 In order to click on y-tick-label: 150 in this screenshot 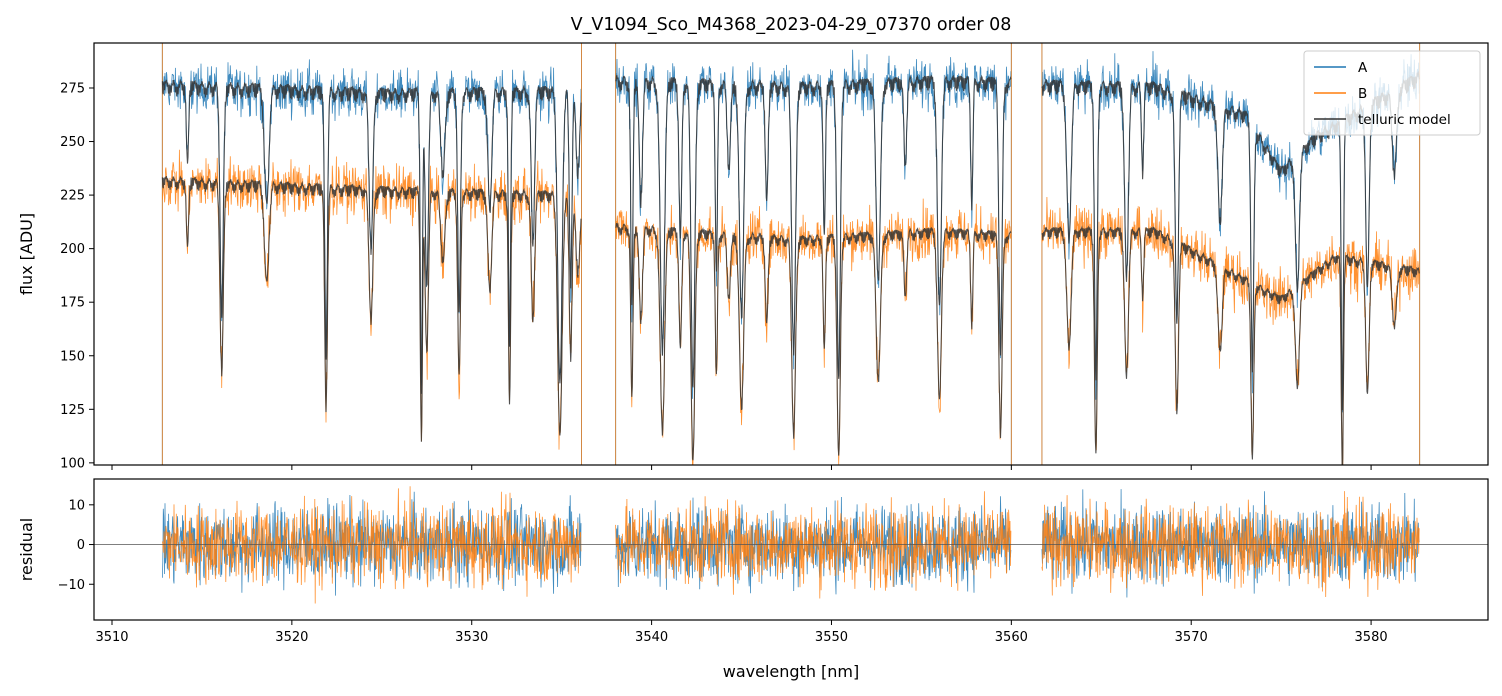, I will do `click(72, 356)`.